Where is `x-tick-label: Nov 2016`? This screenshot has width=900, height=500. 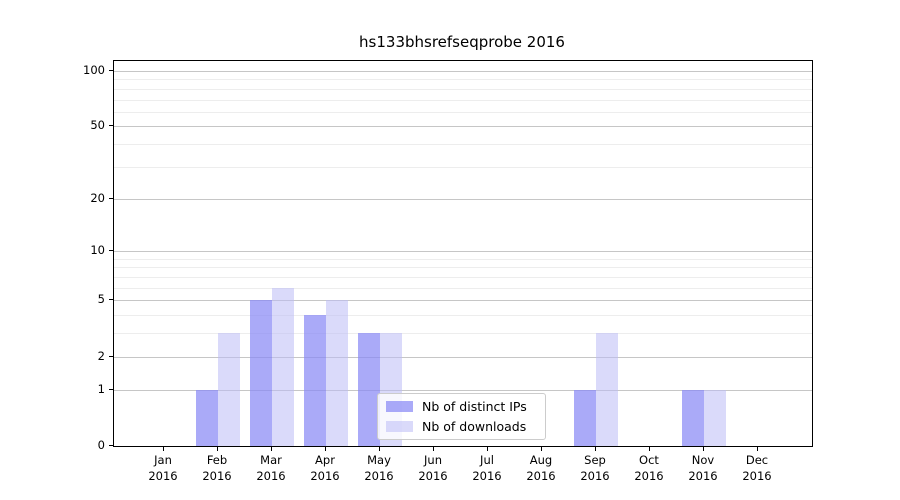 x-tick-label: Nov 2016 is located at coordinates (703, 468).